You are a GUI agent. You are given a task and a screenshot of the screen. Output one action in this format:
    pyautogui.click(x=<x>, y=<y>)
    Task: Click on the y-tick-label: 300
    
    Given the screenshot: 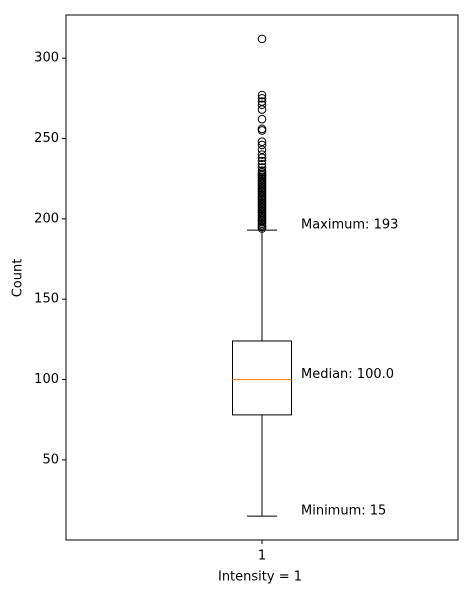 What is the action you would take?
    pyautogui.click(x=46, y=58)
    